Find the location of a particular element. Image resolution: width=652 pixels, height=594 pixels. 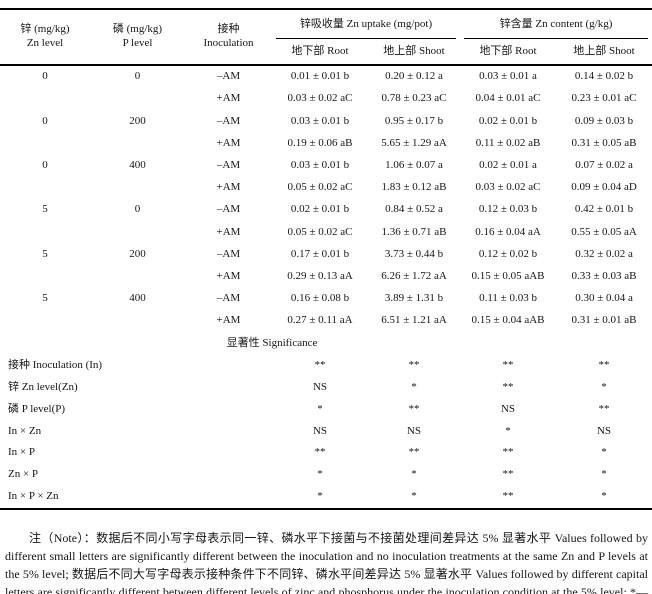

significance-label: 接种 Inoculation (In) is located at coordinates (55, 365).